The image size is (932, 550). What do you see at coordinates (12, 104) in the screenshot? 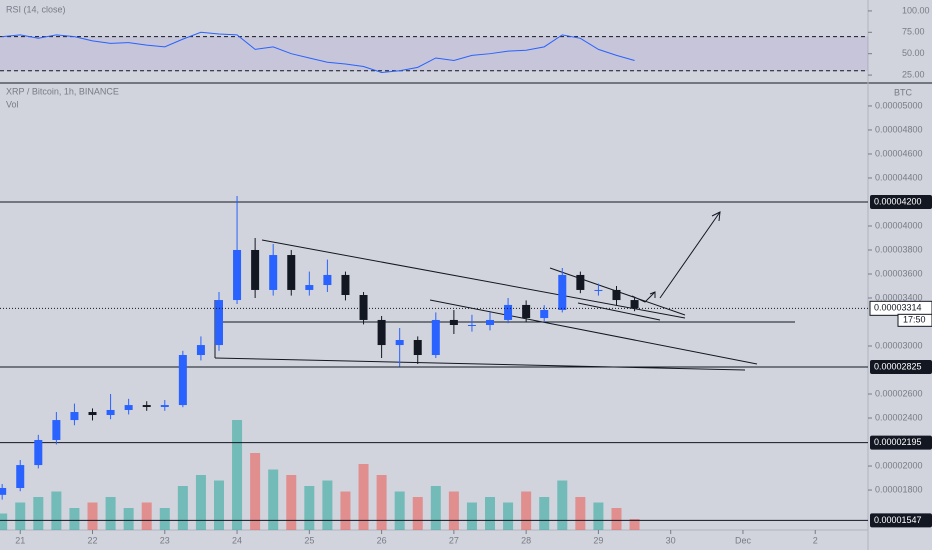
I see `volume-label: Vol` at bounding box center [12, 104].